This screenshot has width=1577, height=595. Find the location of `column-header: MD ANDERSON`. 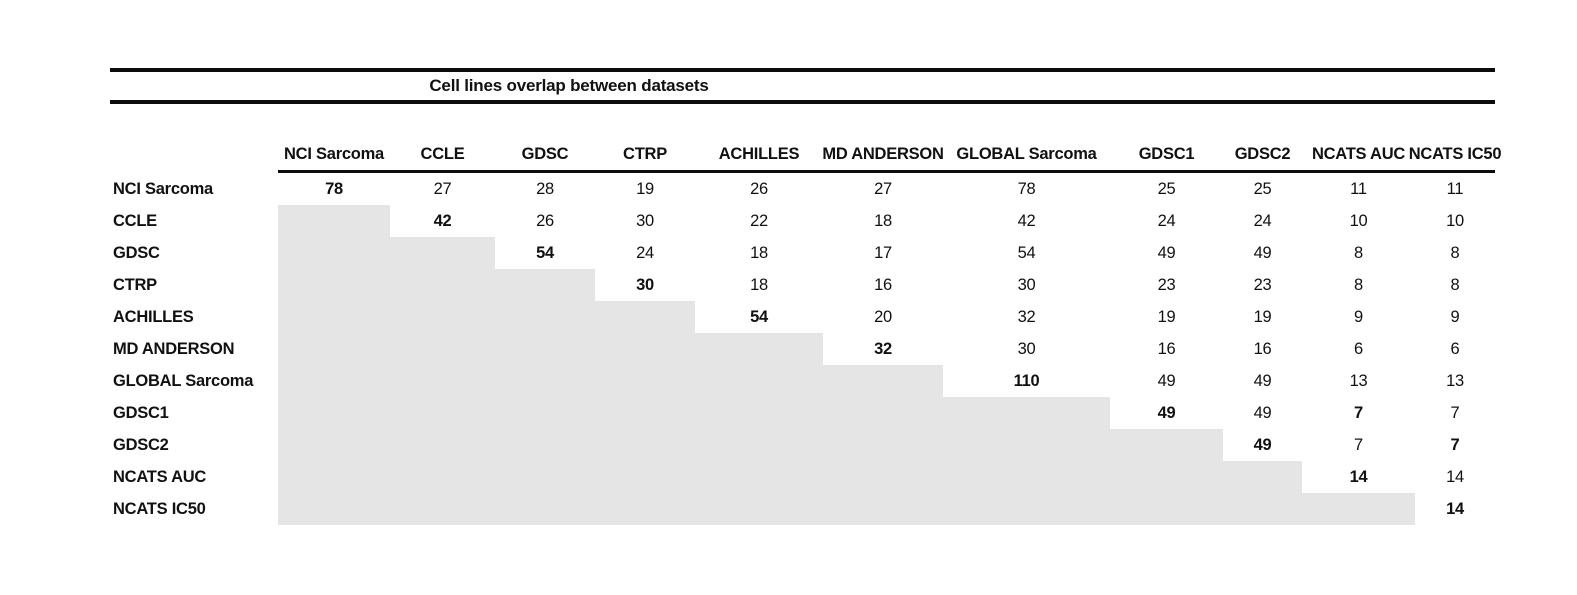

column-header: MD ANDERSON is located at coordinates (883, 155).